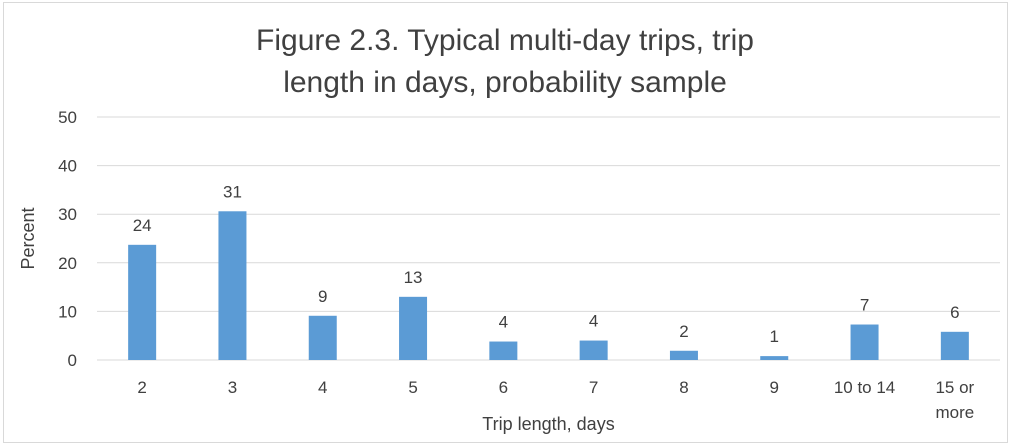 This screenshot has height=447, width=1013. I want to click on x-tick-label: 6, so click(503, 387).